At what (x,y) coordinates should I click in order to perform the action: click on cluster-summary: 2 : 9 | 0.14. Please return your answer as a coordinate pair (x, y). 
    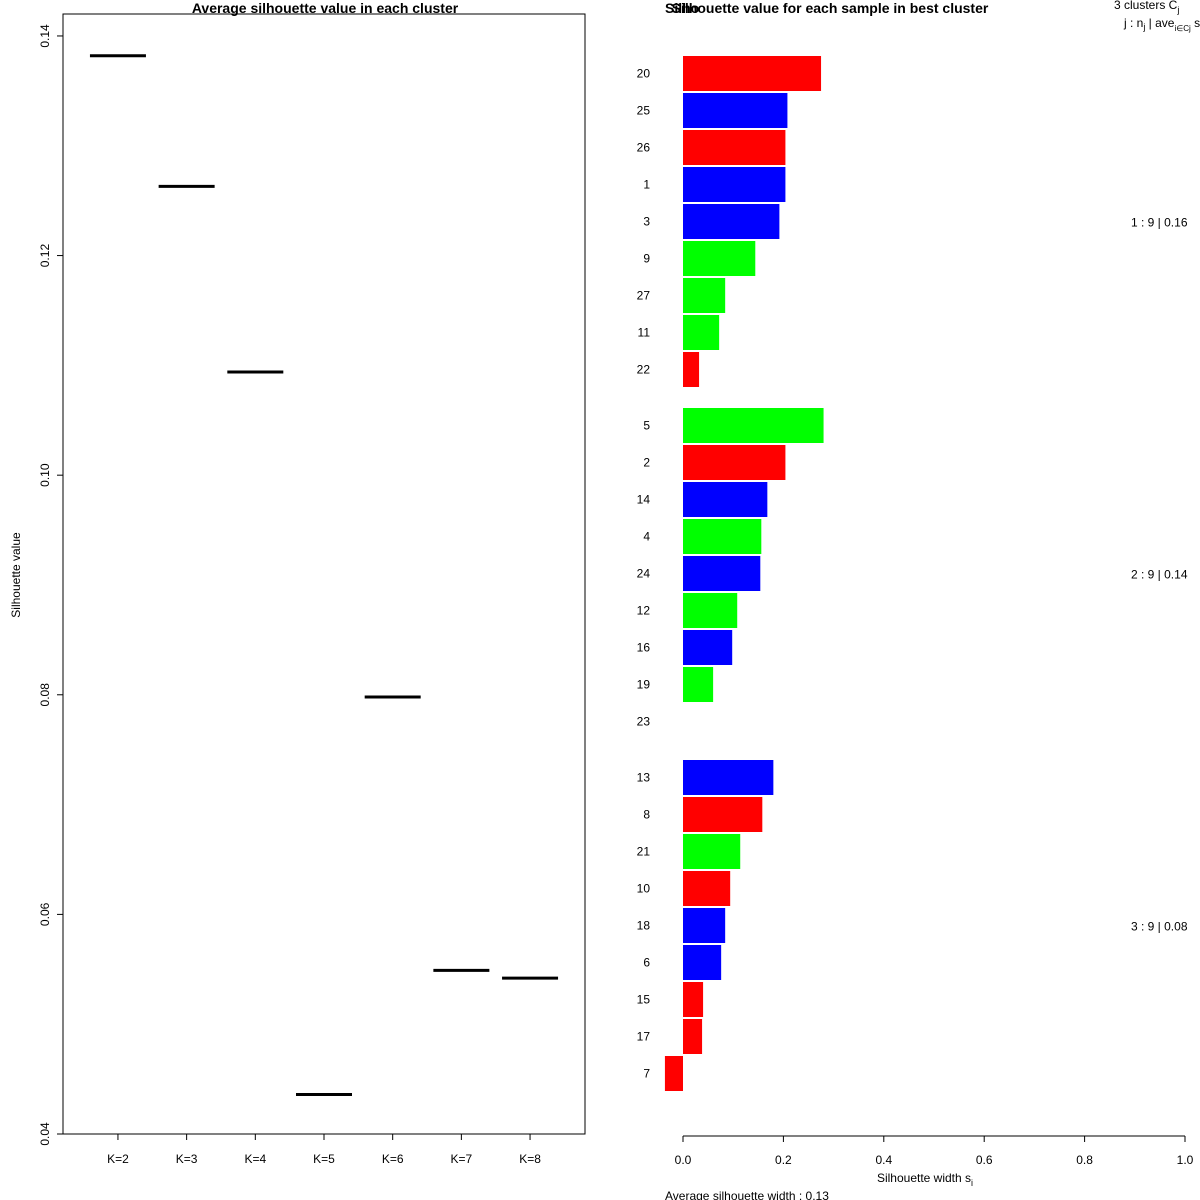
    Looking at the image, I should click on (1159, 575).